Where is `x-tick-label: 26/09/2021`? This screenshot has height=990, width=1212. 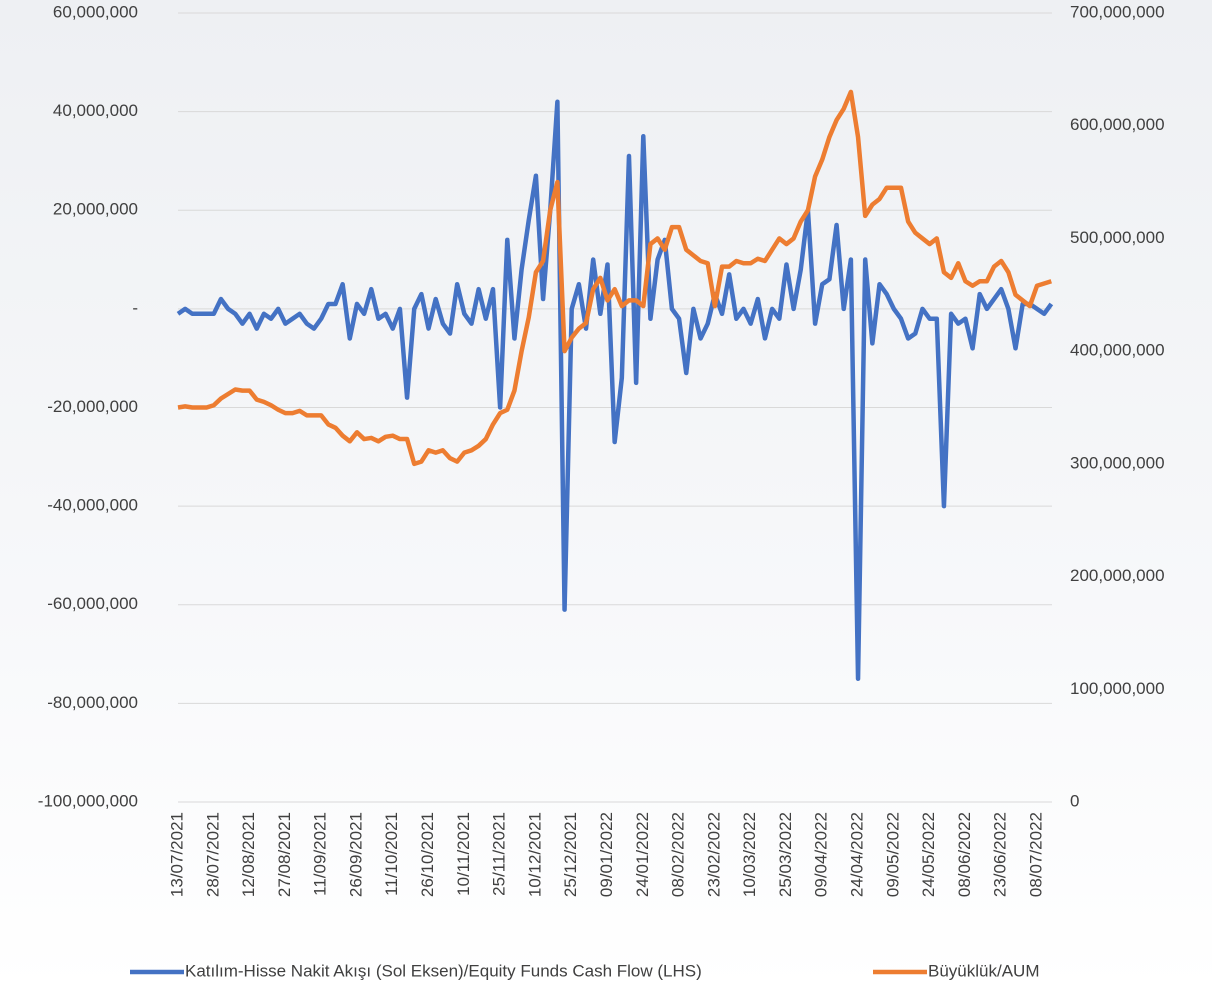
x-tick-label: 26/09/2021 is located at coordinates (355, 854).